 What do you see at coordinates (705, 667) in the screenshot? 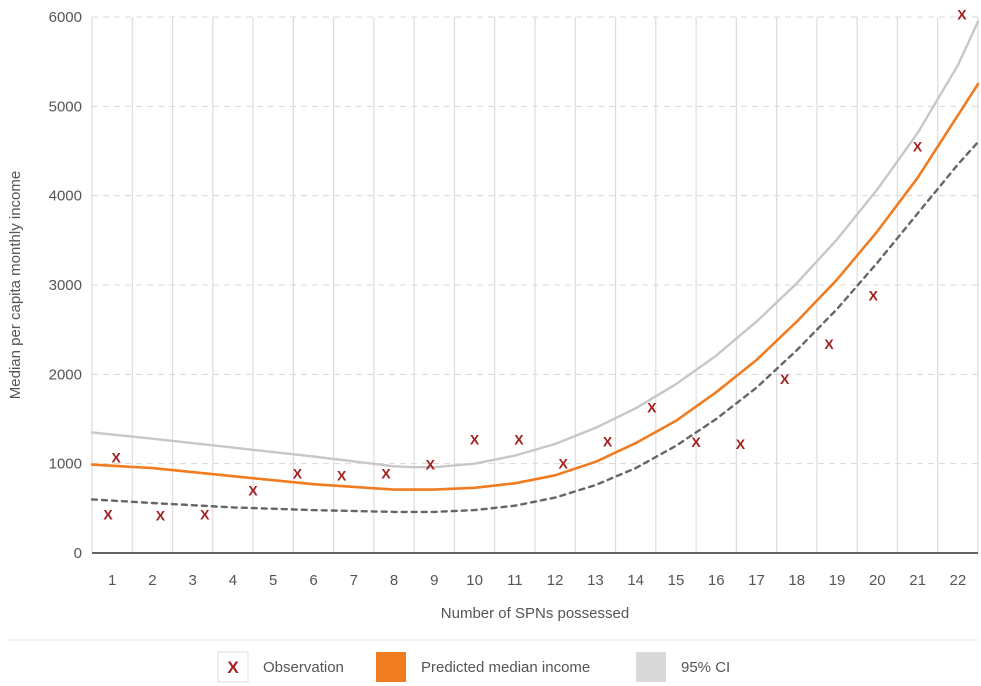
I see `legend-label: 95% CI` at bounding box center [705, 667].